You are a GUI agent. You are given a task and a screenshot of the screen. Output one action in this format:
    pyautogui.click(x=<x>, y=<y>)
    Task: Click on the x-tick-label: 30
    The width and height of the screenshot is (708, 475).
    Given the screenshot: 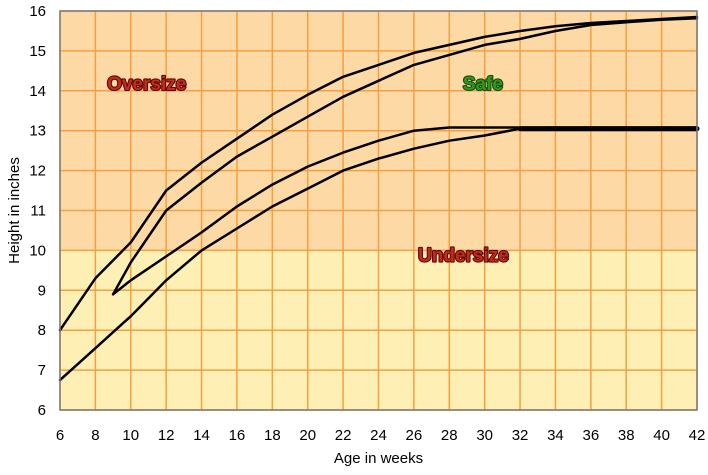 What is the action you would take?
    pyautogui.click(x=484, y=435)
    